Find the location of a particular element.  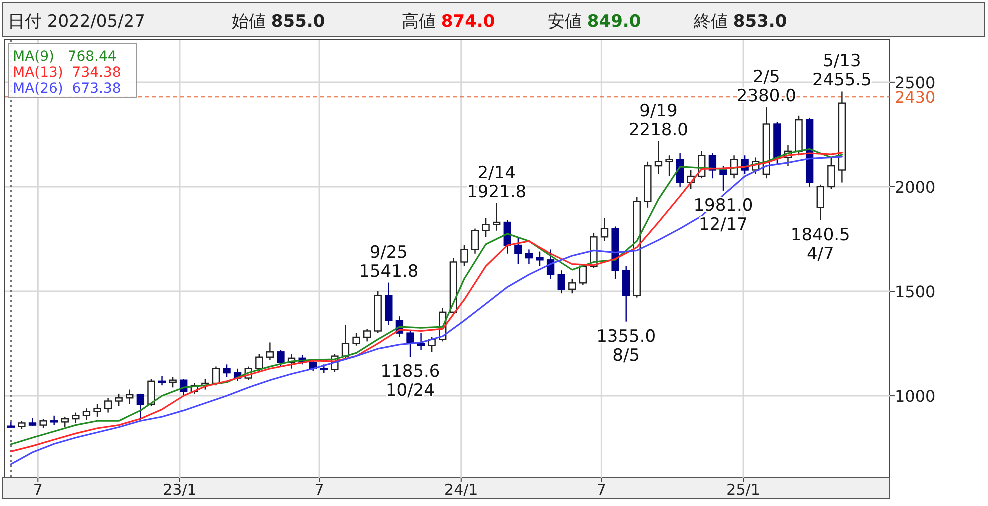

x-tick-label: 23/1 is located at coordinates (180, 490).